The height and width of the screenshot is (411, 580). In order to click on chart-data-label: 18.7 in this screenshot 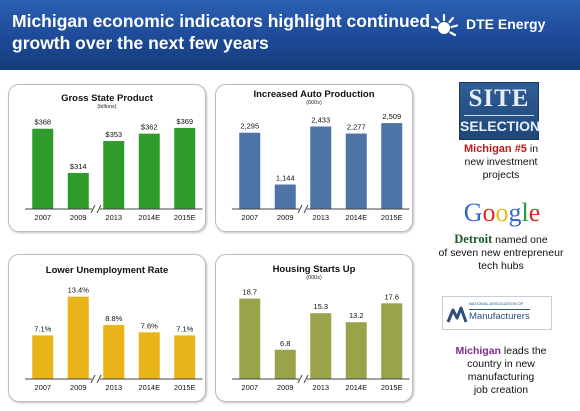, I will do `click(249, 292)`.